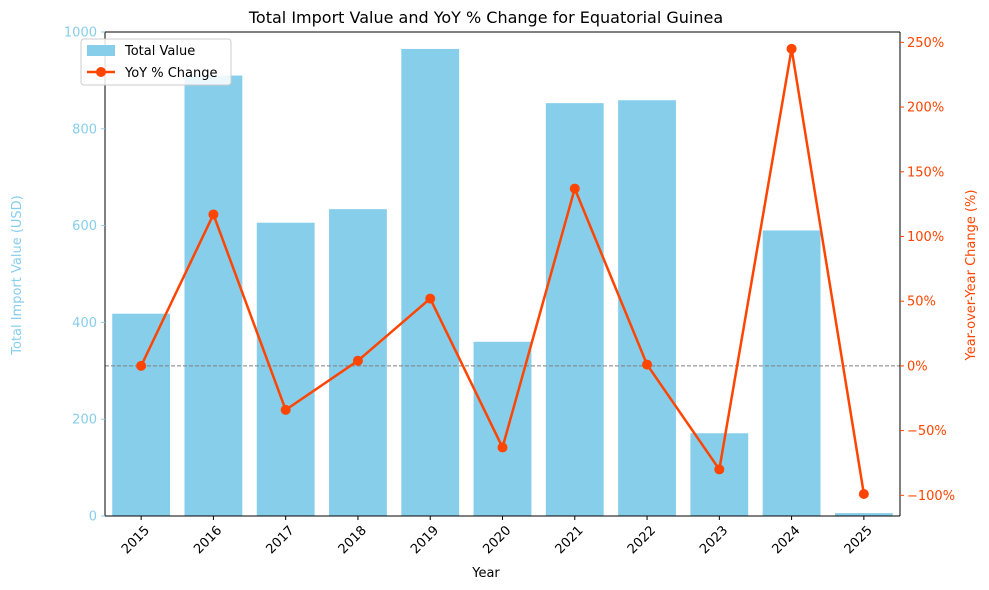 The width and height of the screenshot is (989, 590). Describe the element at coordinates (93, 517) in the screenshot. I see `y-left-tick-label: 0` at that location.